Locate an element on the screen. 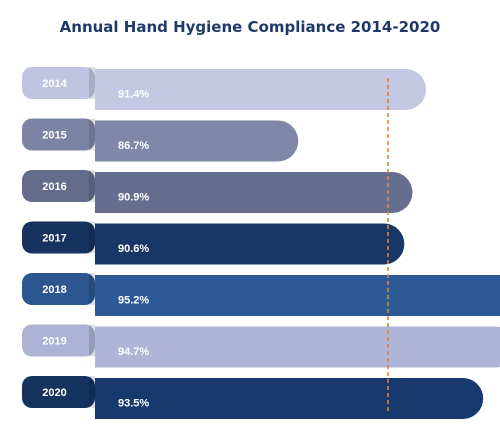  chart-title: Annual Hand Hygiene Compliance 2014-2020 is located at coordinates (250, 27).